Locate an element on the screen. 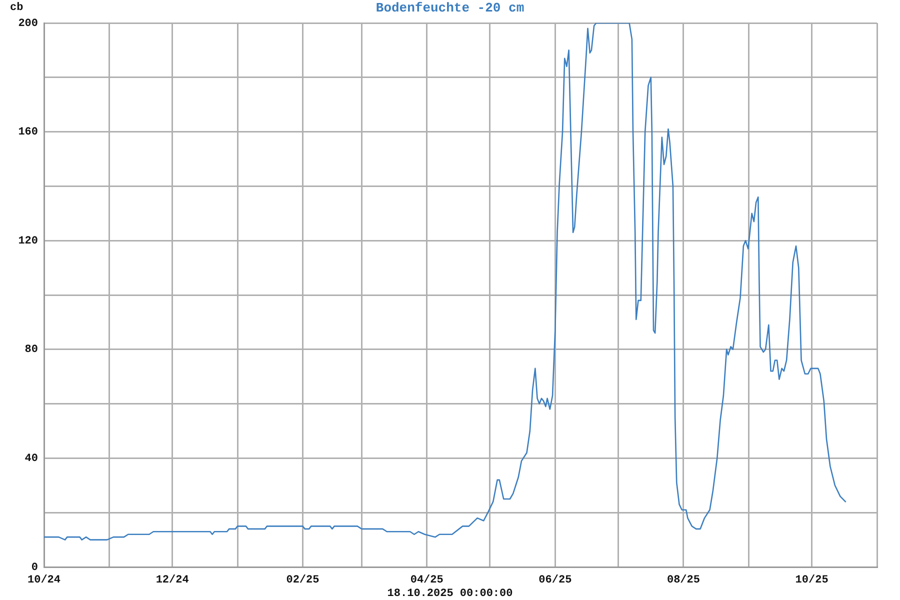  x-tick-label: 02/25 is located at coordinates (303, 580).